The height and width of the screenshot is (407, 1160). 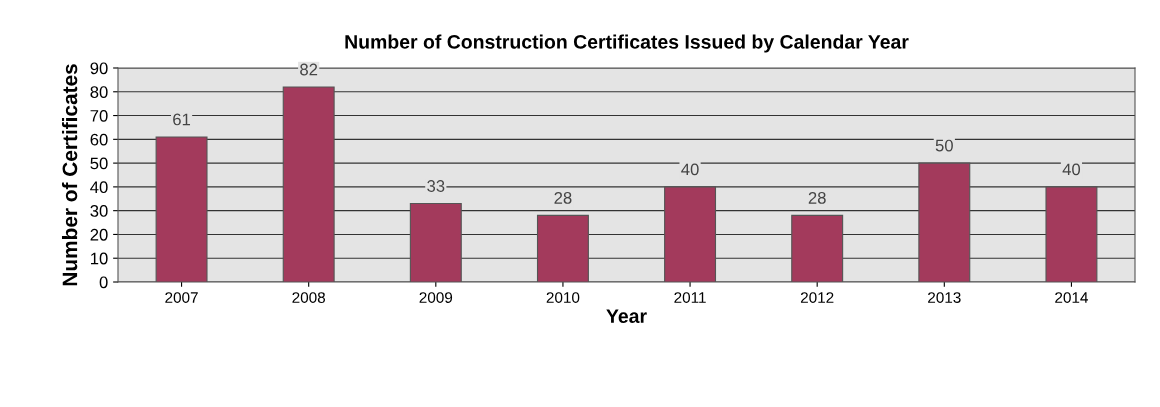 What do you see at coordinates (563, 297) in the screenshot?
I see `x-tick-label: 2010` at bounding box center [563, 297].